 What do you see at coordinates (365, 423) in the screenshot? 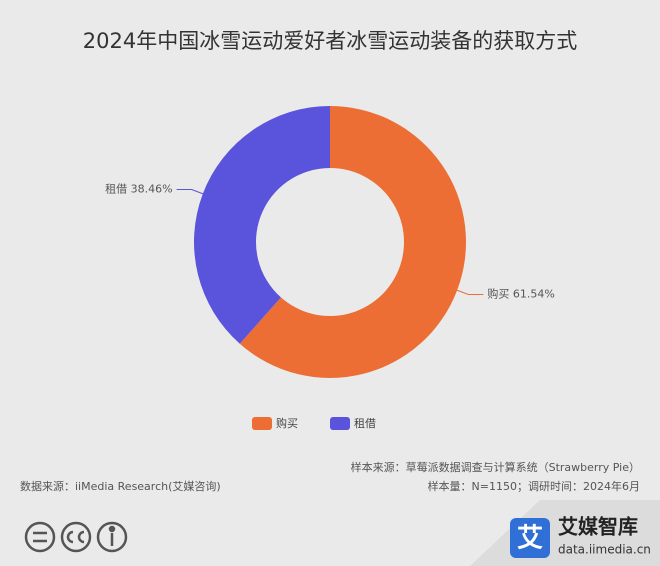
I see `legend-label: 租借` at bounding box center [365, 423].